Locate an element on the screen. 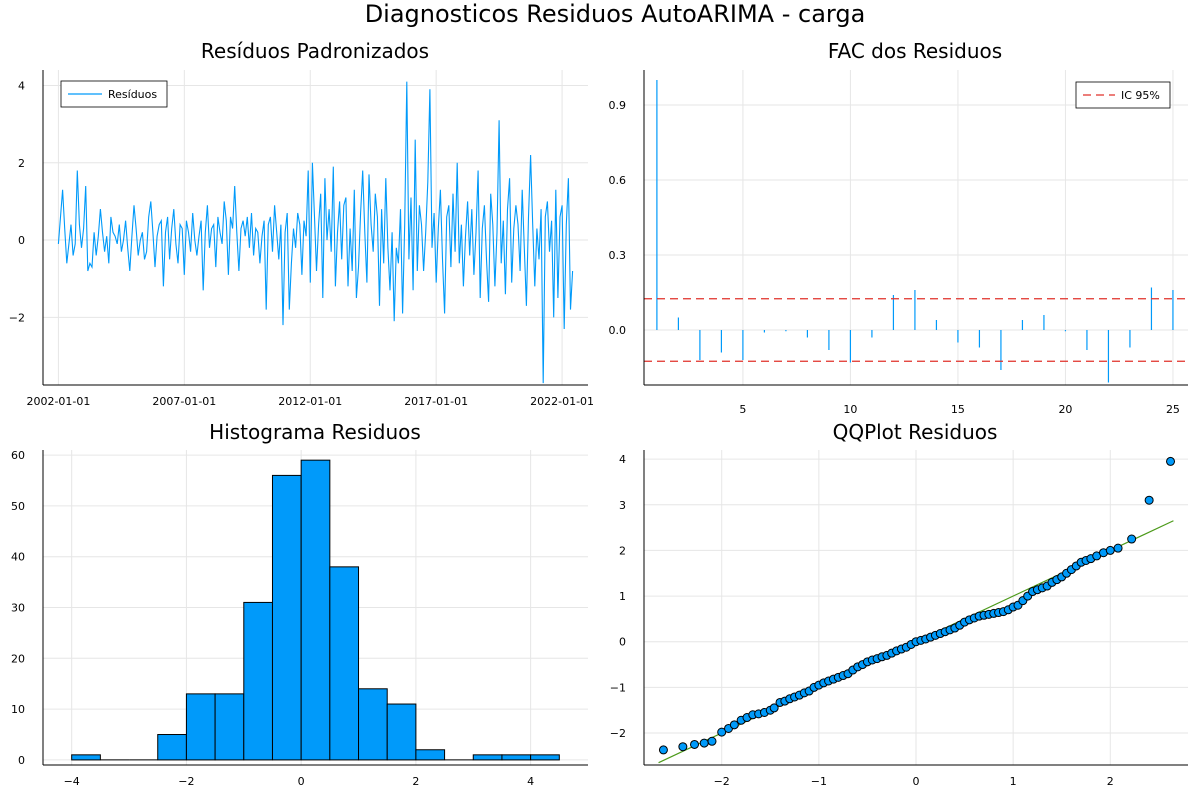 This screenshot has height=800, width=1200. qqplot-y-tick-label: 4 is located at coordinates (622, 459).